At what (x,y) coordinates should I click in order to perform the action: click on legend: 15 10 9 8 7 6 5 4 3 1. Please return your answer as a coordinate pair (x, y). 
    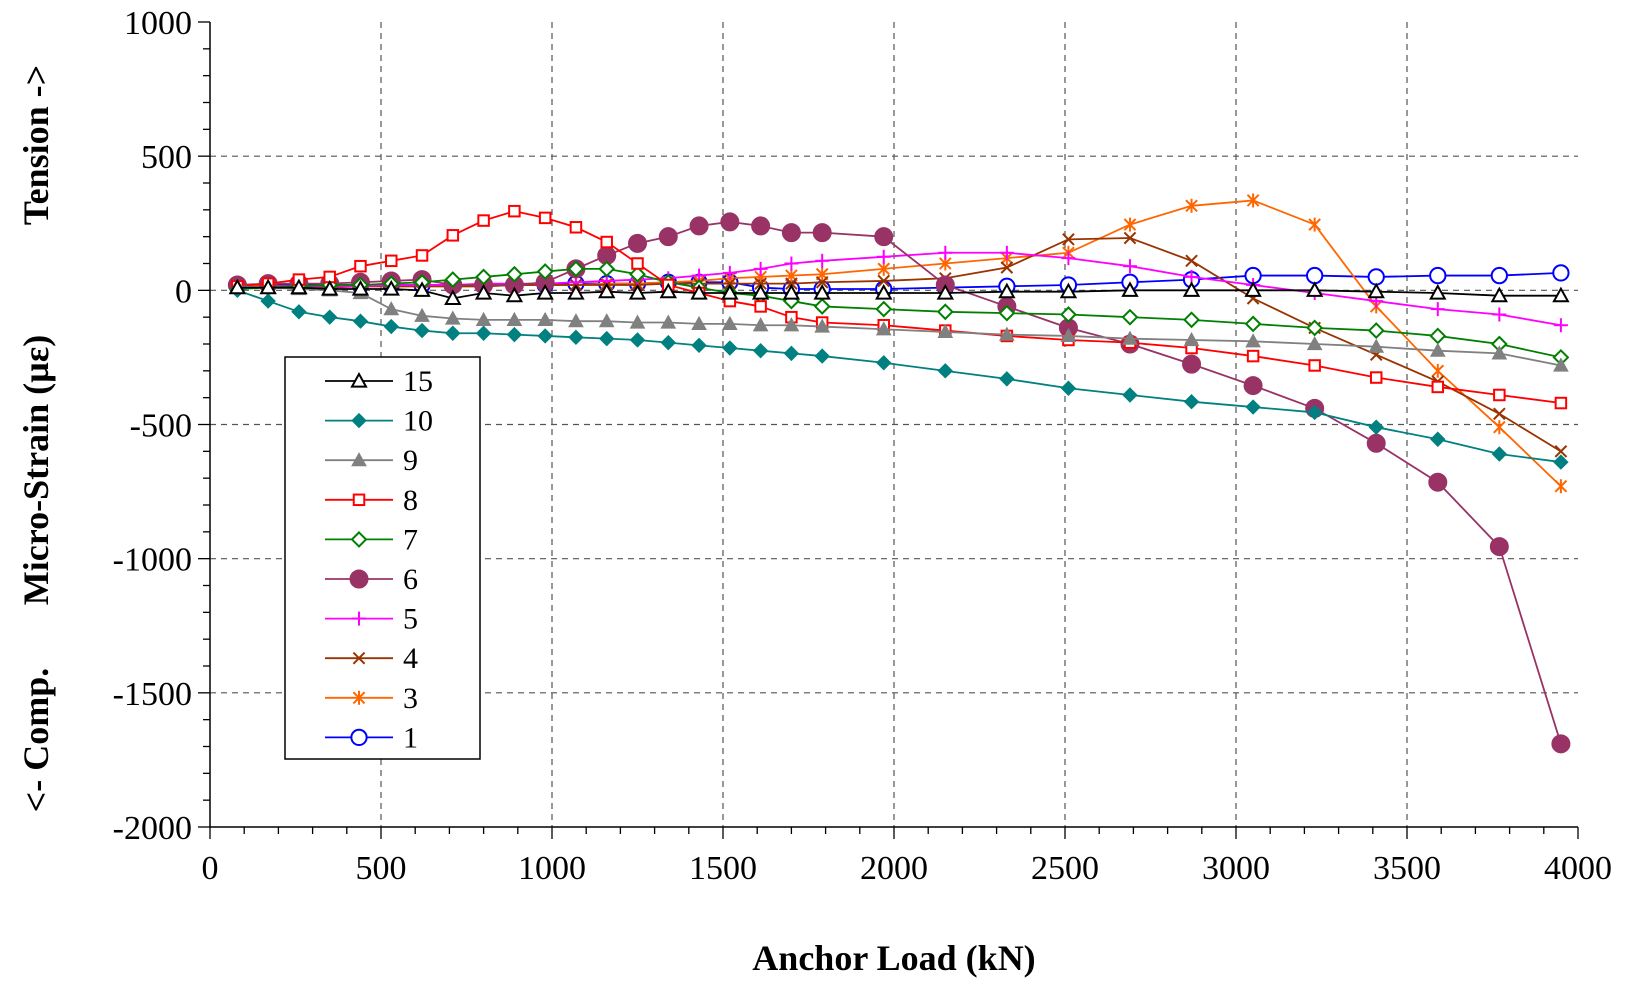
    Looking at the image, I should click on (382, 558).